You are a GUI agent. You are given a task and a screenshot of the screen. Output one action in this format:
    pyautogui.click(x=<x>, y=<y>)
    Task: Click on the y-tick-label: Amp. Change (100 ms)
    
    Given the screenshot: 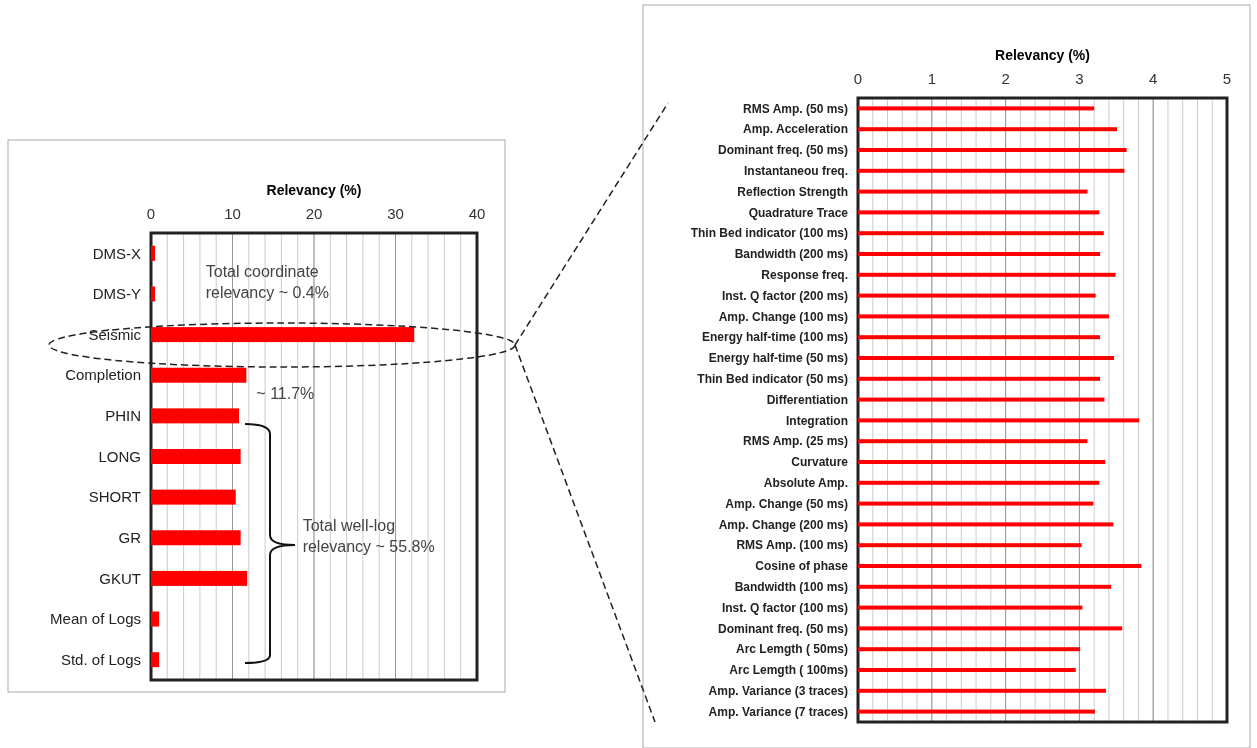 What is the action you would take?
    pyautogui.click(x=783, y=316)
    